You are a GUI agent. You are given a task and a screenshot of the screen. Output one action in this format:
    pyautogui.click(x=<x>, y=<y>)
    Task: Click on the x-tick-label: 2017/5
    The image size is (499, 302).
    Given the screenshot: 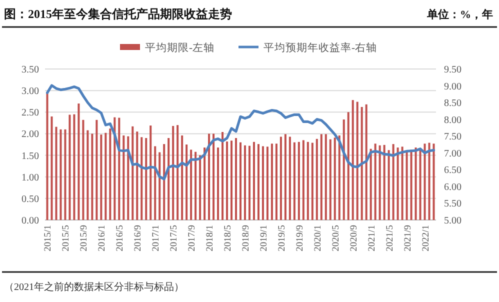 What is the action you would take?
    pyautogui.click(x=175, y=238)
    